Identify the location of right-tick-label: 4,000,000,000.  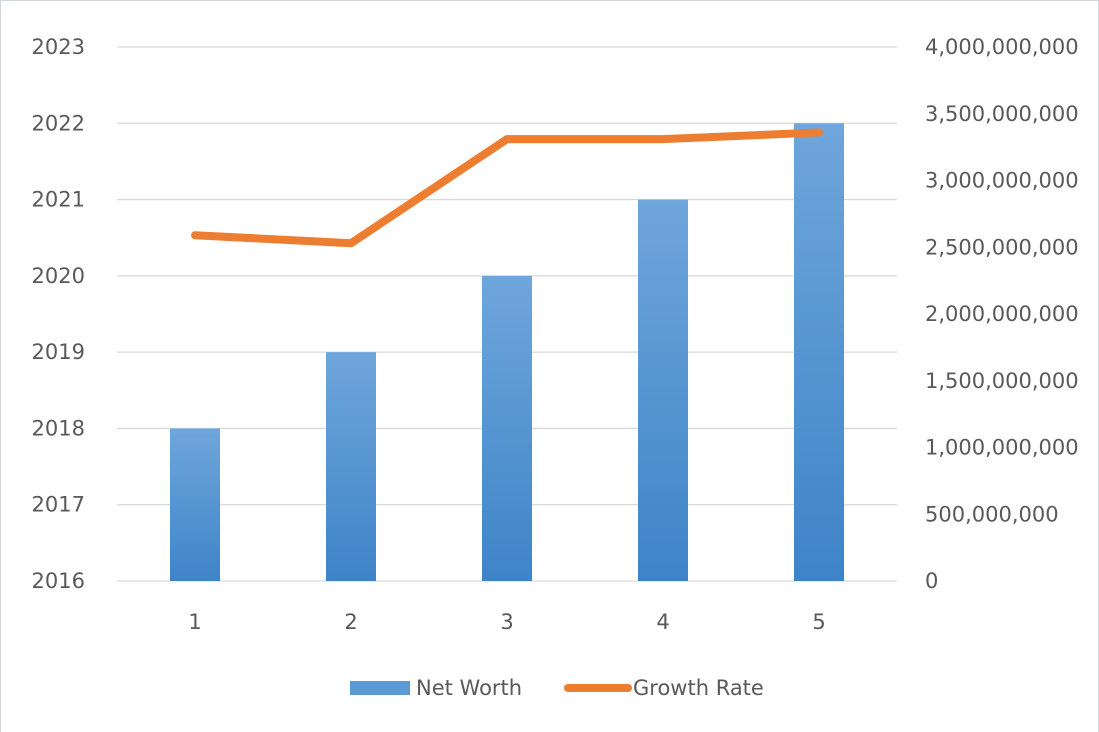
(1002, 47).